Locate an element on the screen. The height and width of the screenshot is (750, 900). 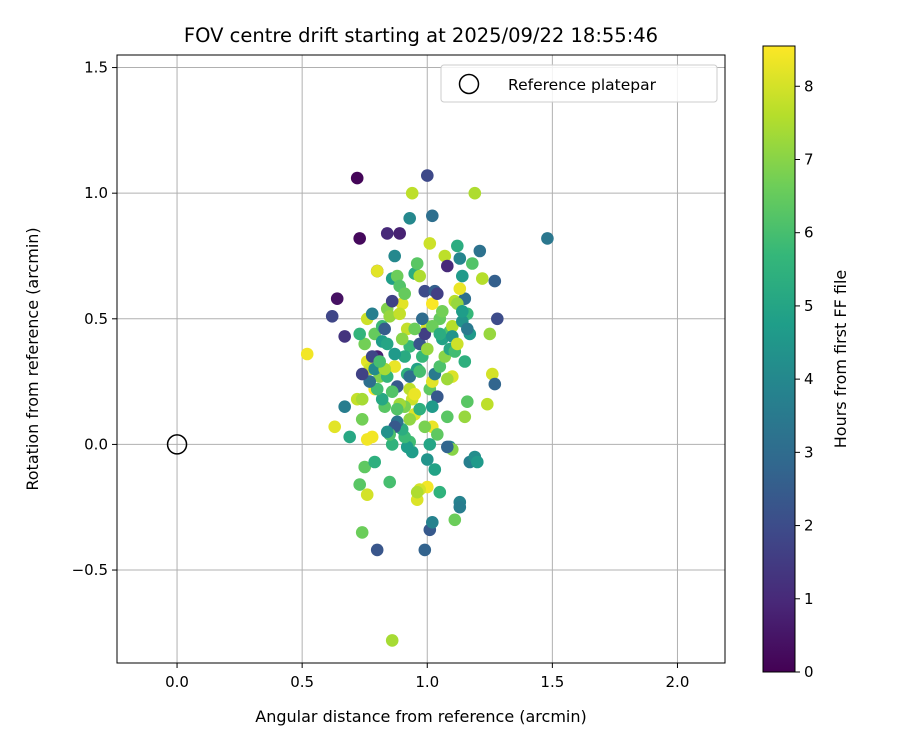
colorbar-gradient is located at coordinates (779, 359).